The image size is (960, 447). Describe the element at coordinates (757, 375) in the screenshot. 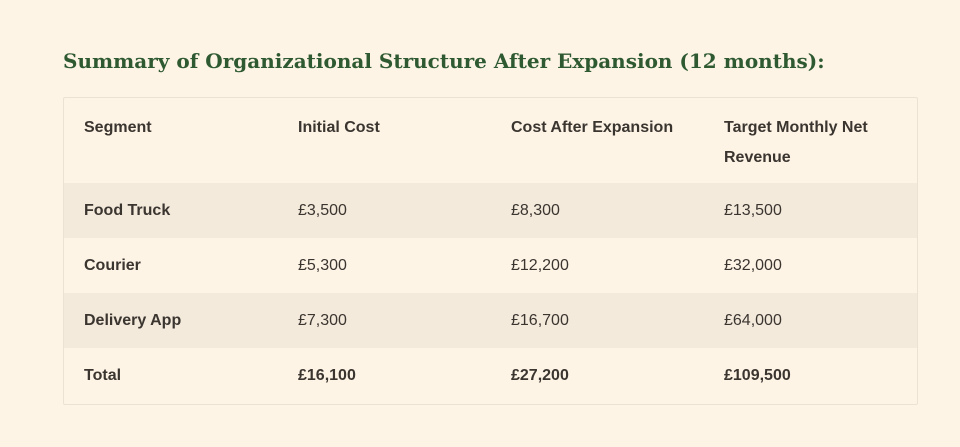

I see `total-target-revenue-cell: £109,500` at that location.